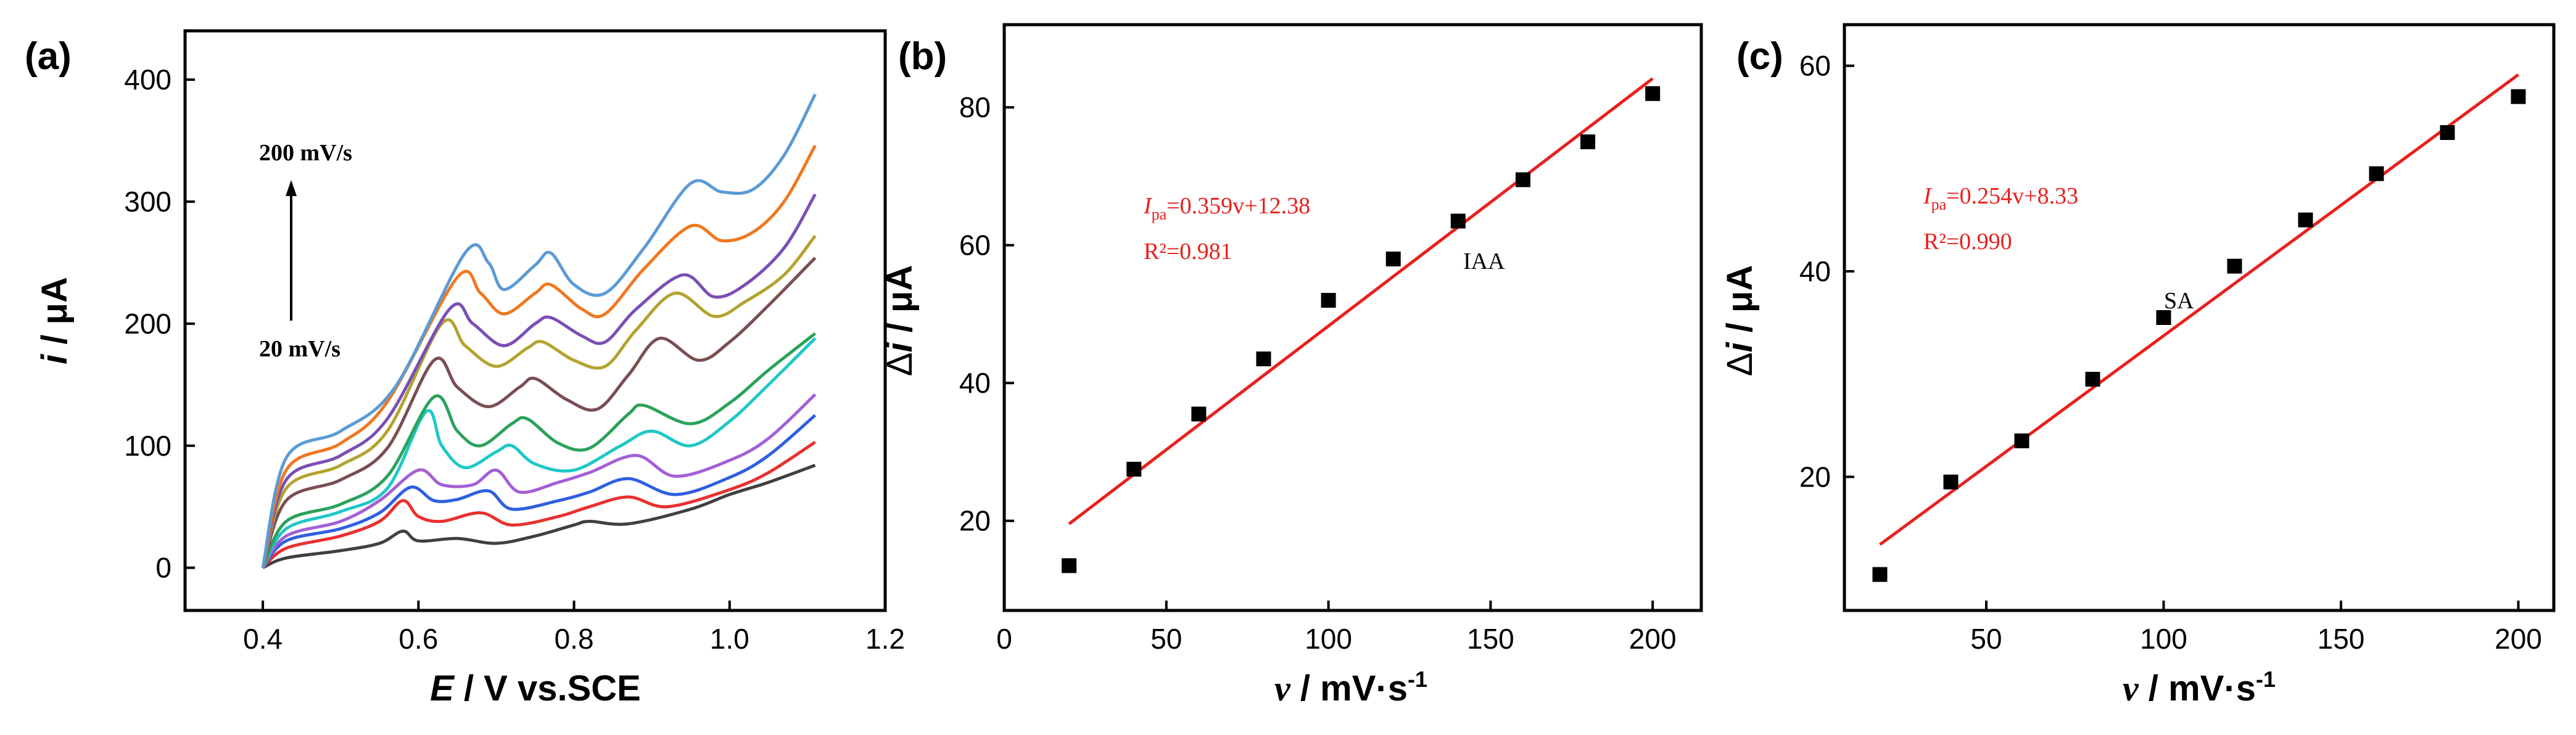  What do you see at coordinates (1484, 261) in the screenshot?
I see `panel-b-series-label: IAA` at bounding box center [1484, 261].